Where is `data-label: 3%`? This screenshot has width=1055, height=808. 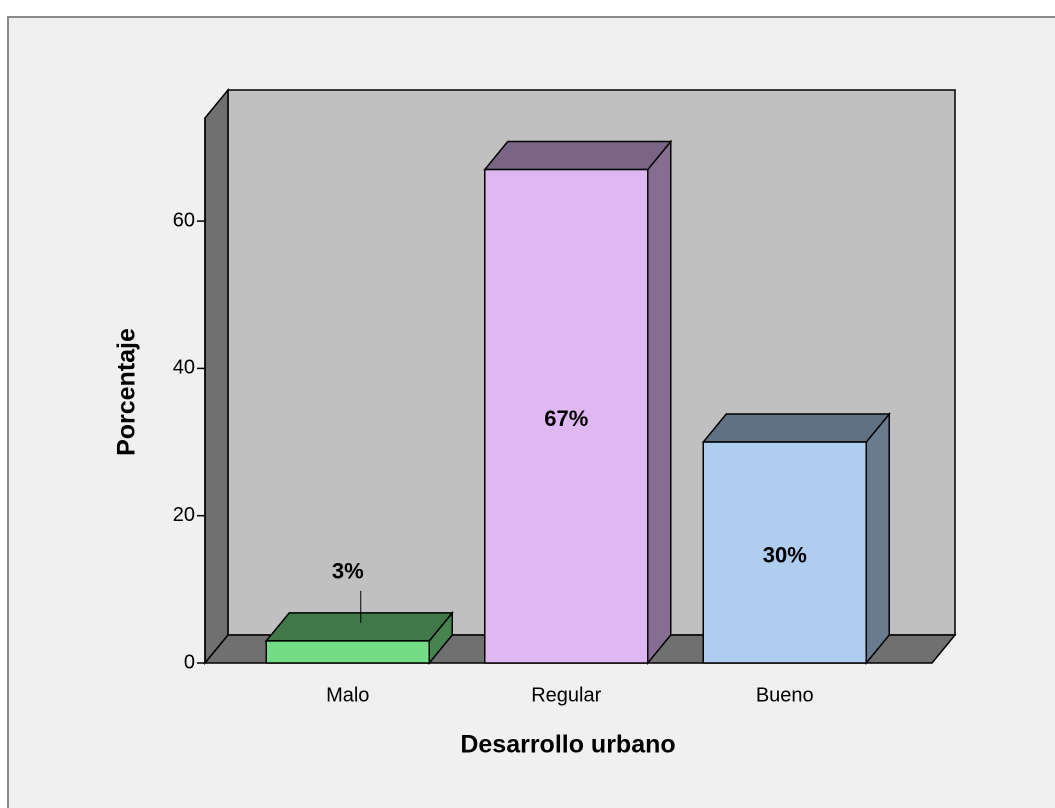
data-label: 3% is located at coordinates (348, 571).